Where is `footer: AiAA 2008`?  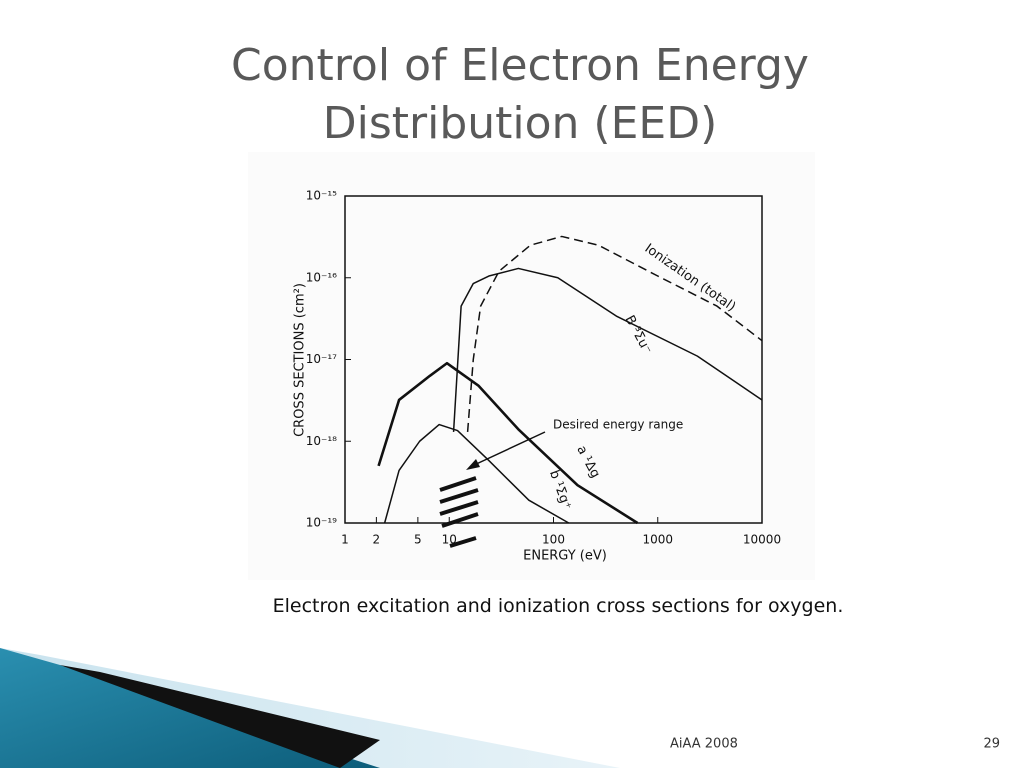
footer: AiAA 2008 is located at coordinates (704, 744).